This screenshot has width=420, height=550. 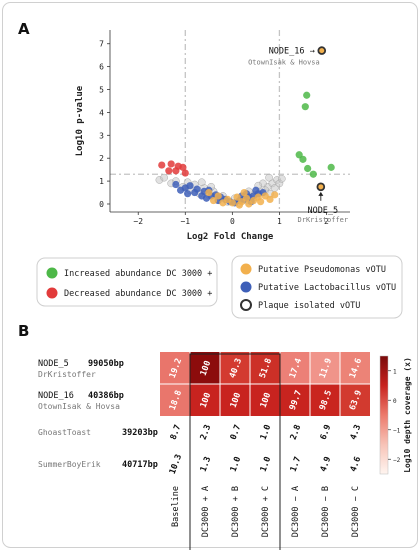 I want to click on heatmap-row-size: 99050bp, so click(x=106, y=364).